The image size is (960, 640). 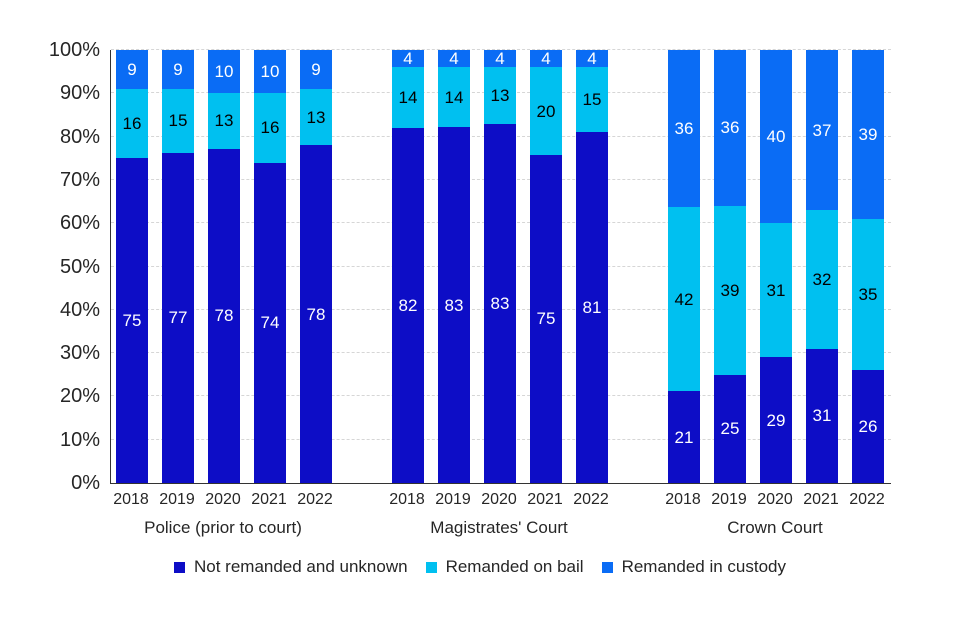 What do you see at coordinates (868, 134) in the screenshot?
I see `bar-segment-remanded-in-custody: 39` at bounding box center [868, 134].